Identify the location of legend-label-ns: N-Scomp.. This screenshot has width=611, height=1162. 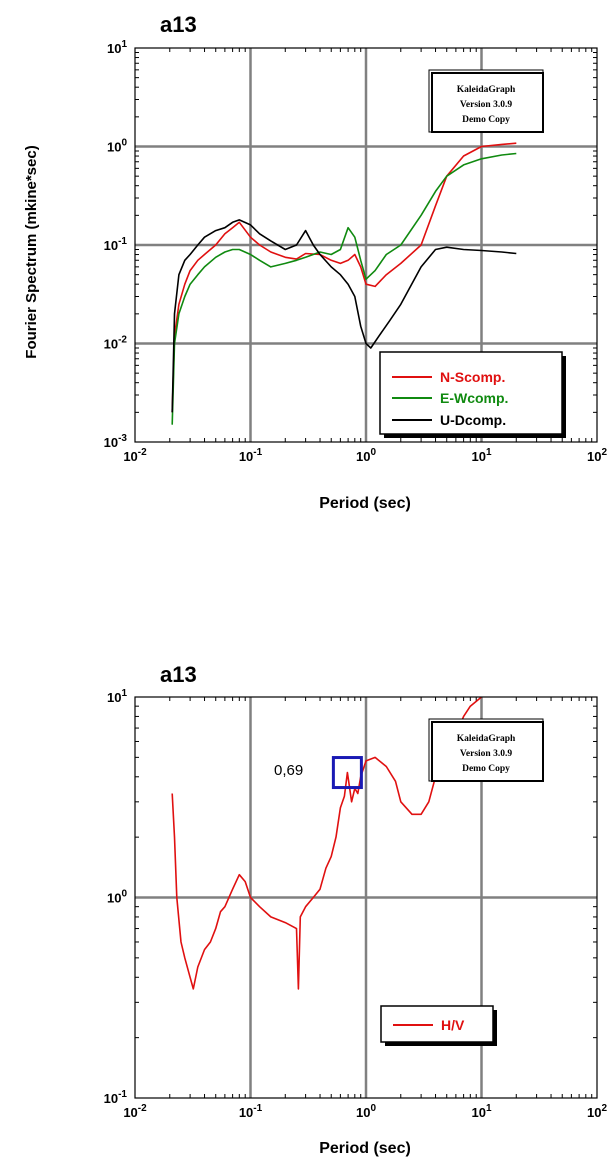
(472, 377).